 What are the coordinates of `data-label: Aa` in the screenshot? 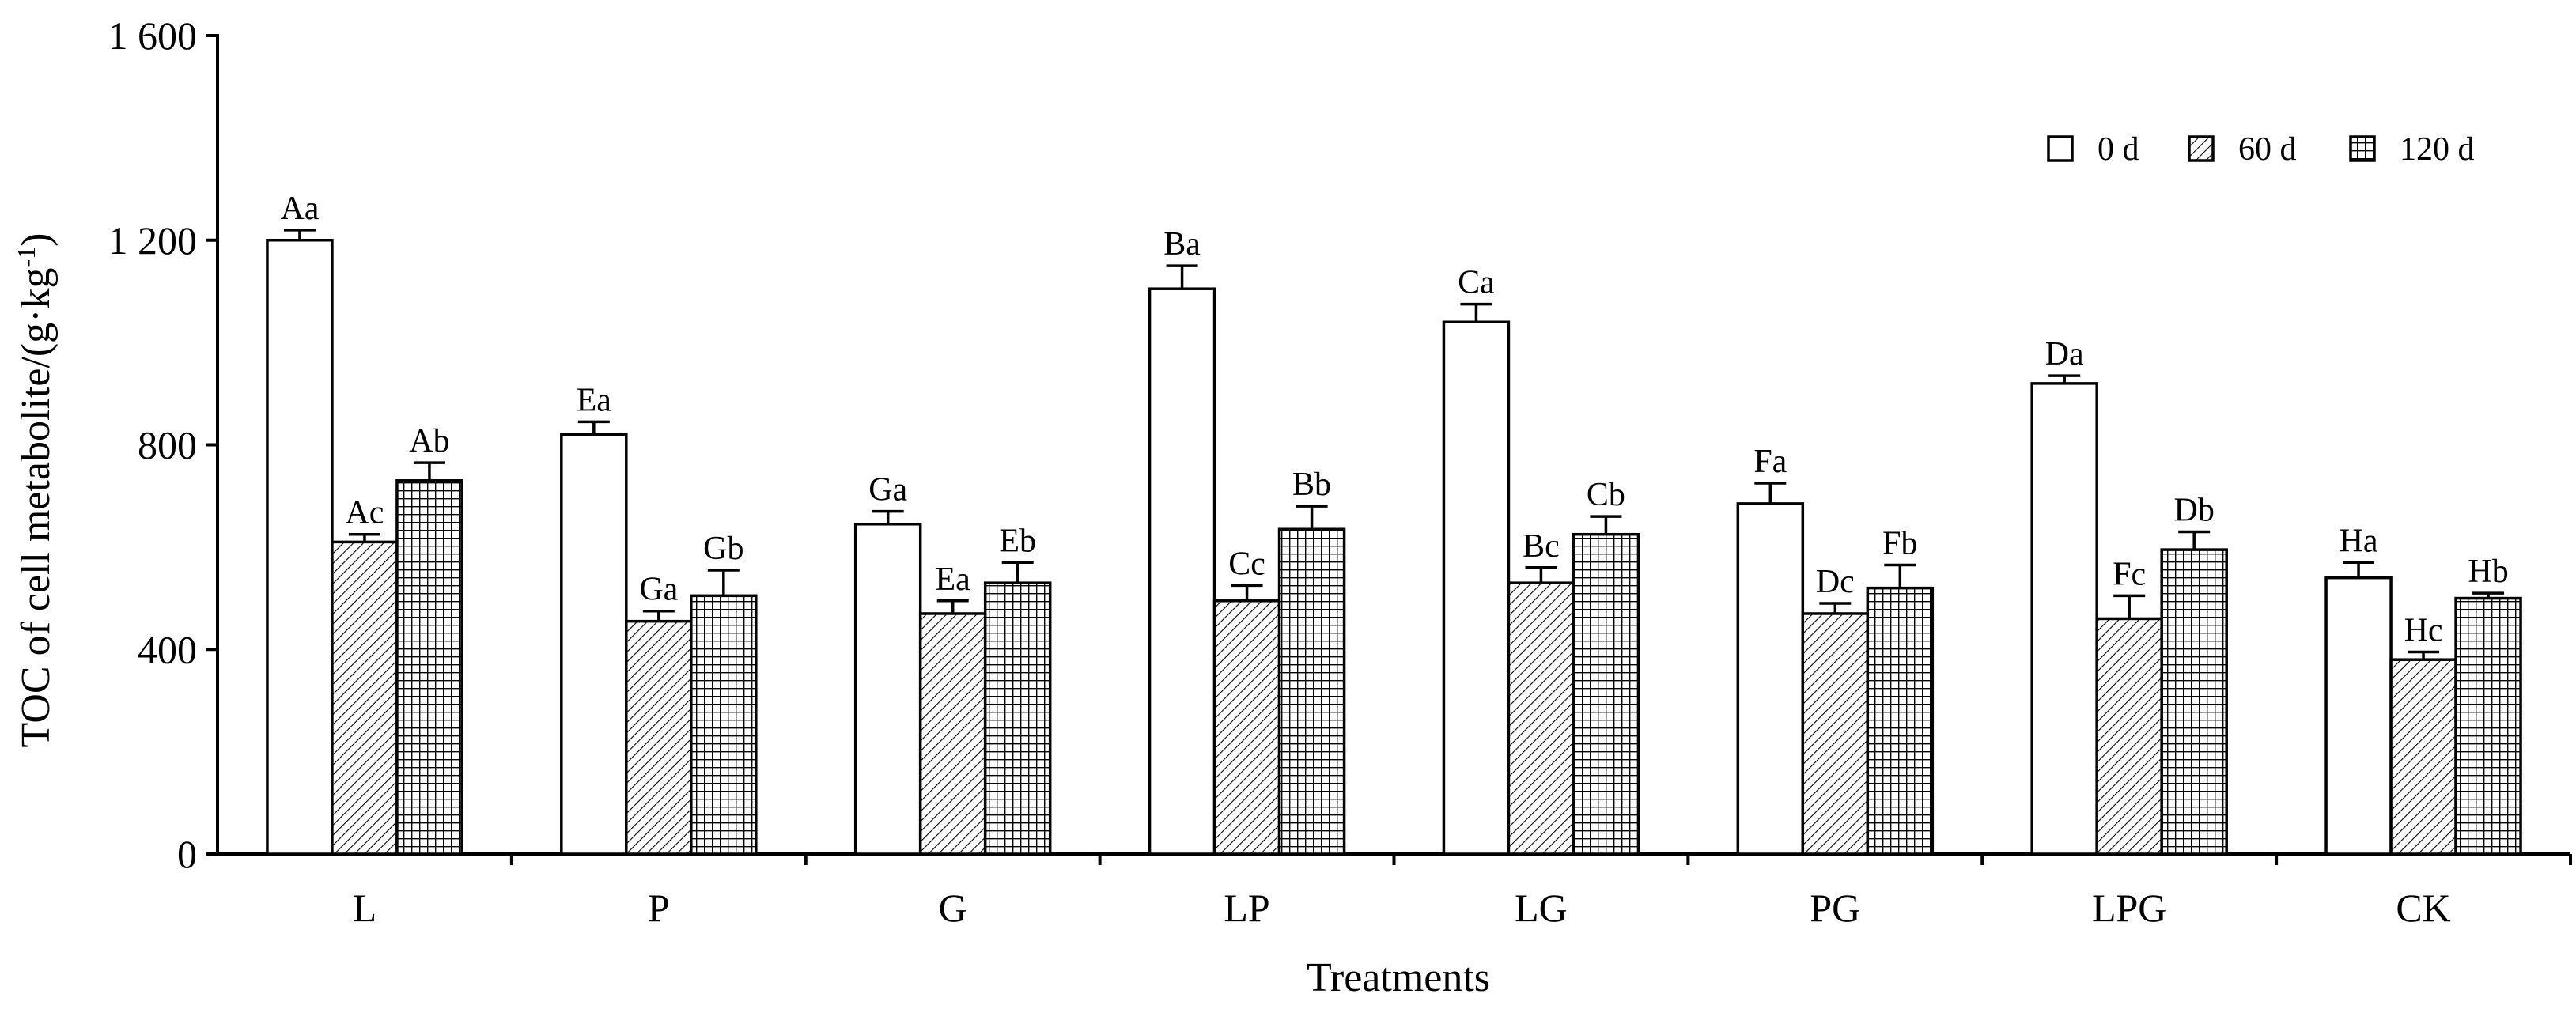 It's located at (300, 209).